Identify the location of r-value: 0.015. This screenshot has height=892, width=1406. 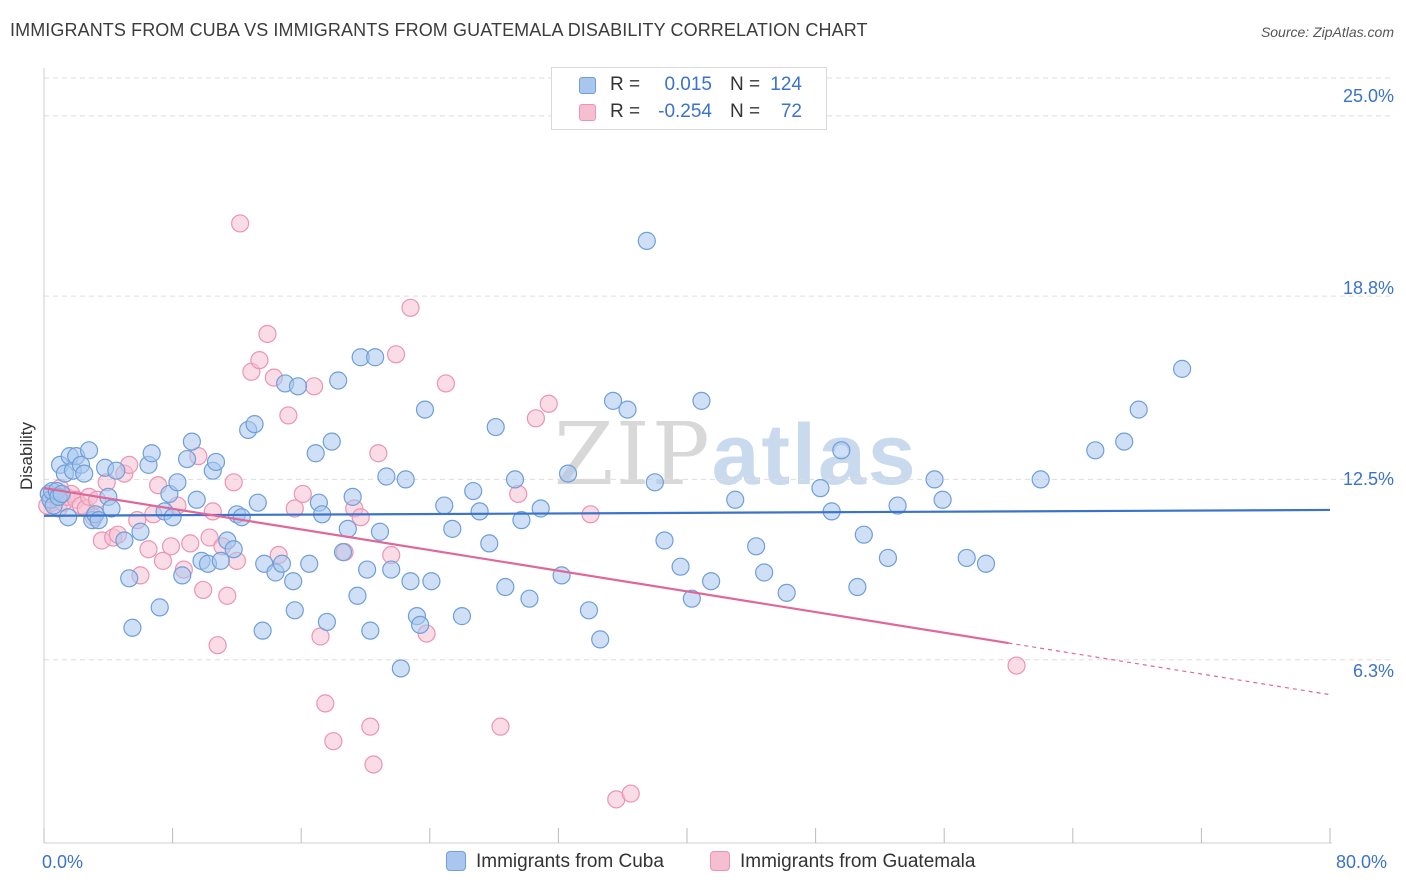
(688, 84).